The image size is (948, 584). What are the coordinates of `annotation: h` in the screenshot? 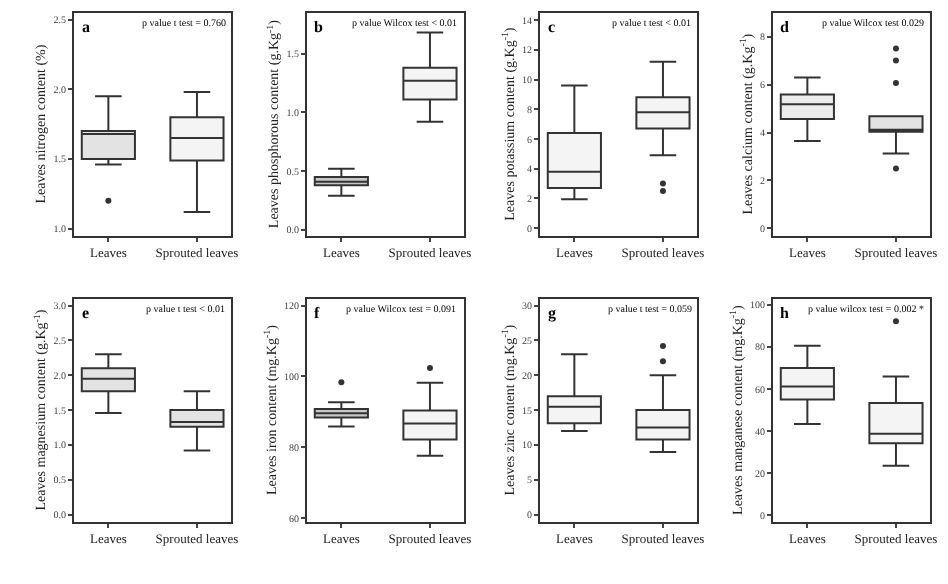 It's located at (785, 313).